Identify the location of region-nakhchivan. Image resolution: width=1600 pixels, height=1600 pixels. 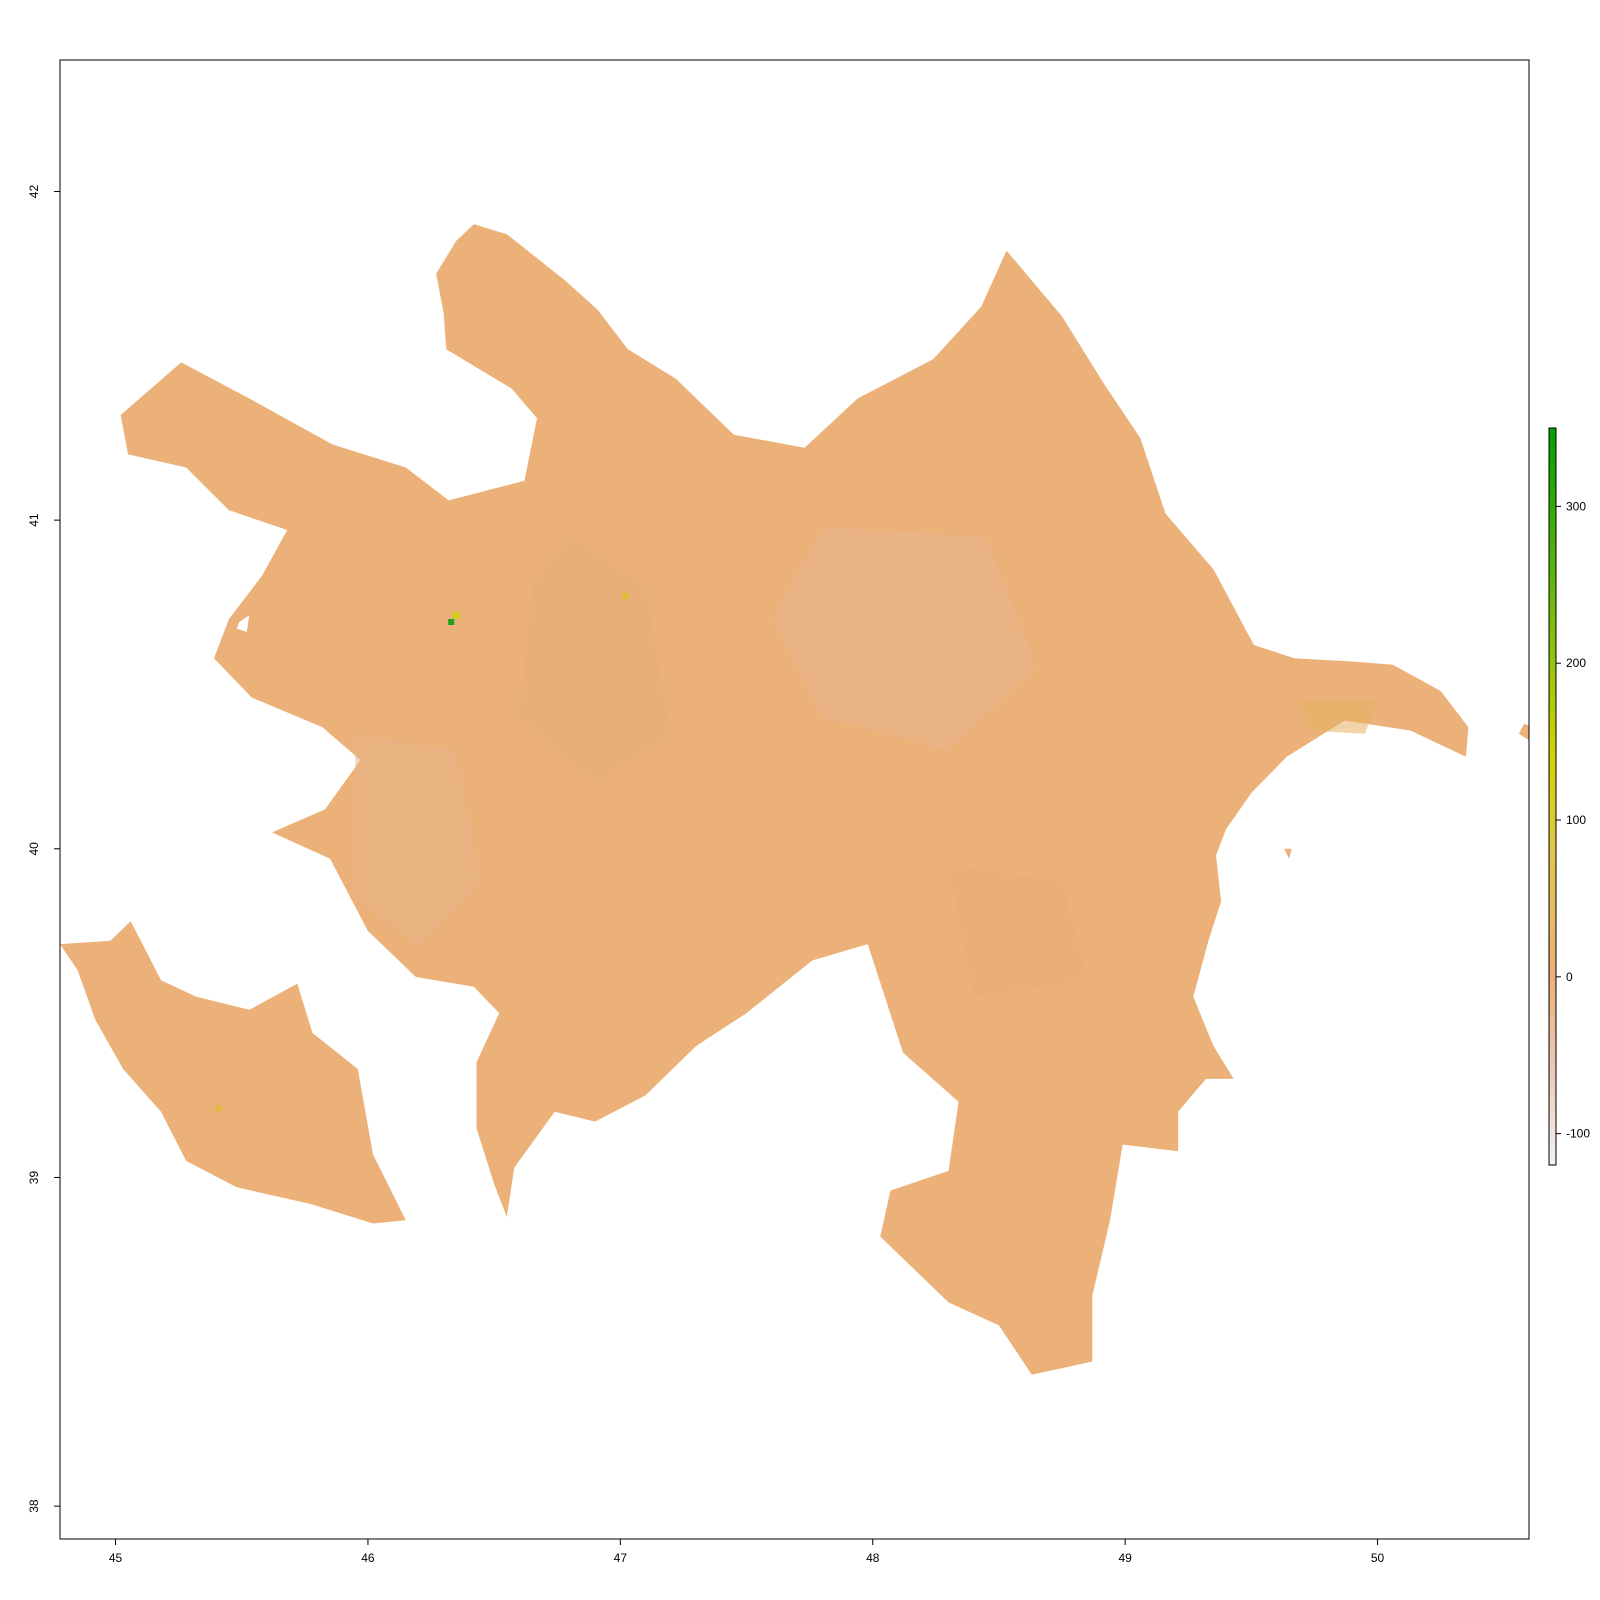
(233, 1072).